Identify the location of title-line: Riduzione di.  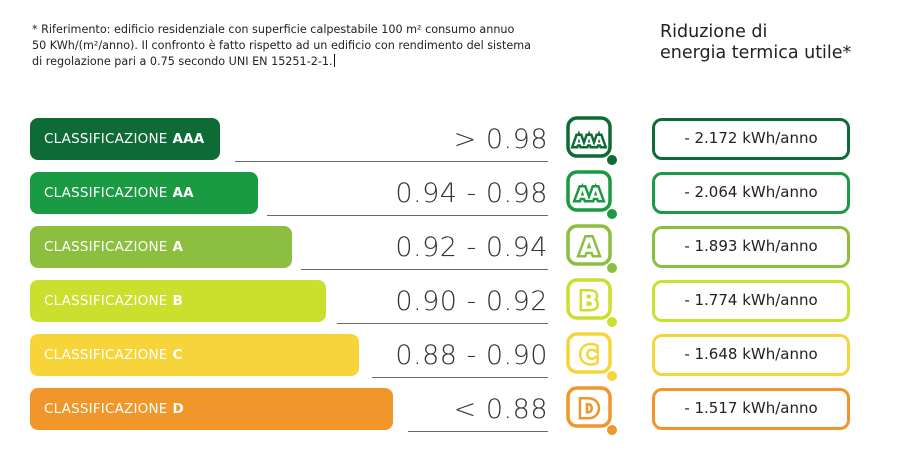
(714, 32).